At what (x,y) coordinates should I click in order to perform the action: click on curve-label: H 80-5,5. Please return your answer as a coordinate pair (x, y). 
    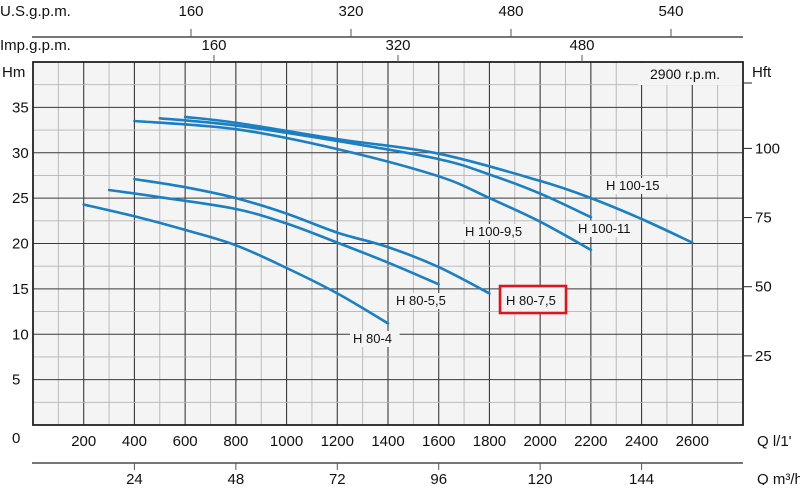
    Looking at the image, I should click on (421, 300).